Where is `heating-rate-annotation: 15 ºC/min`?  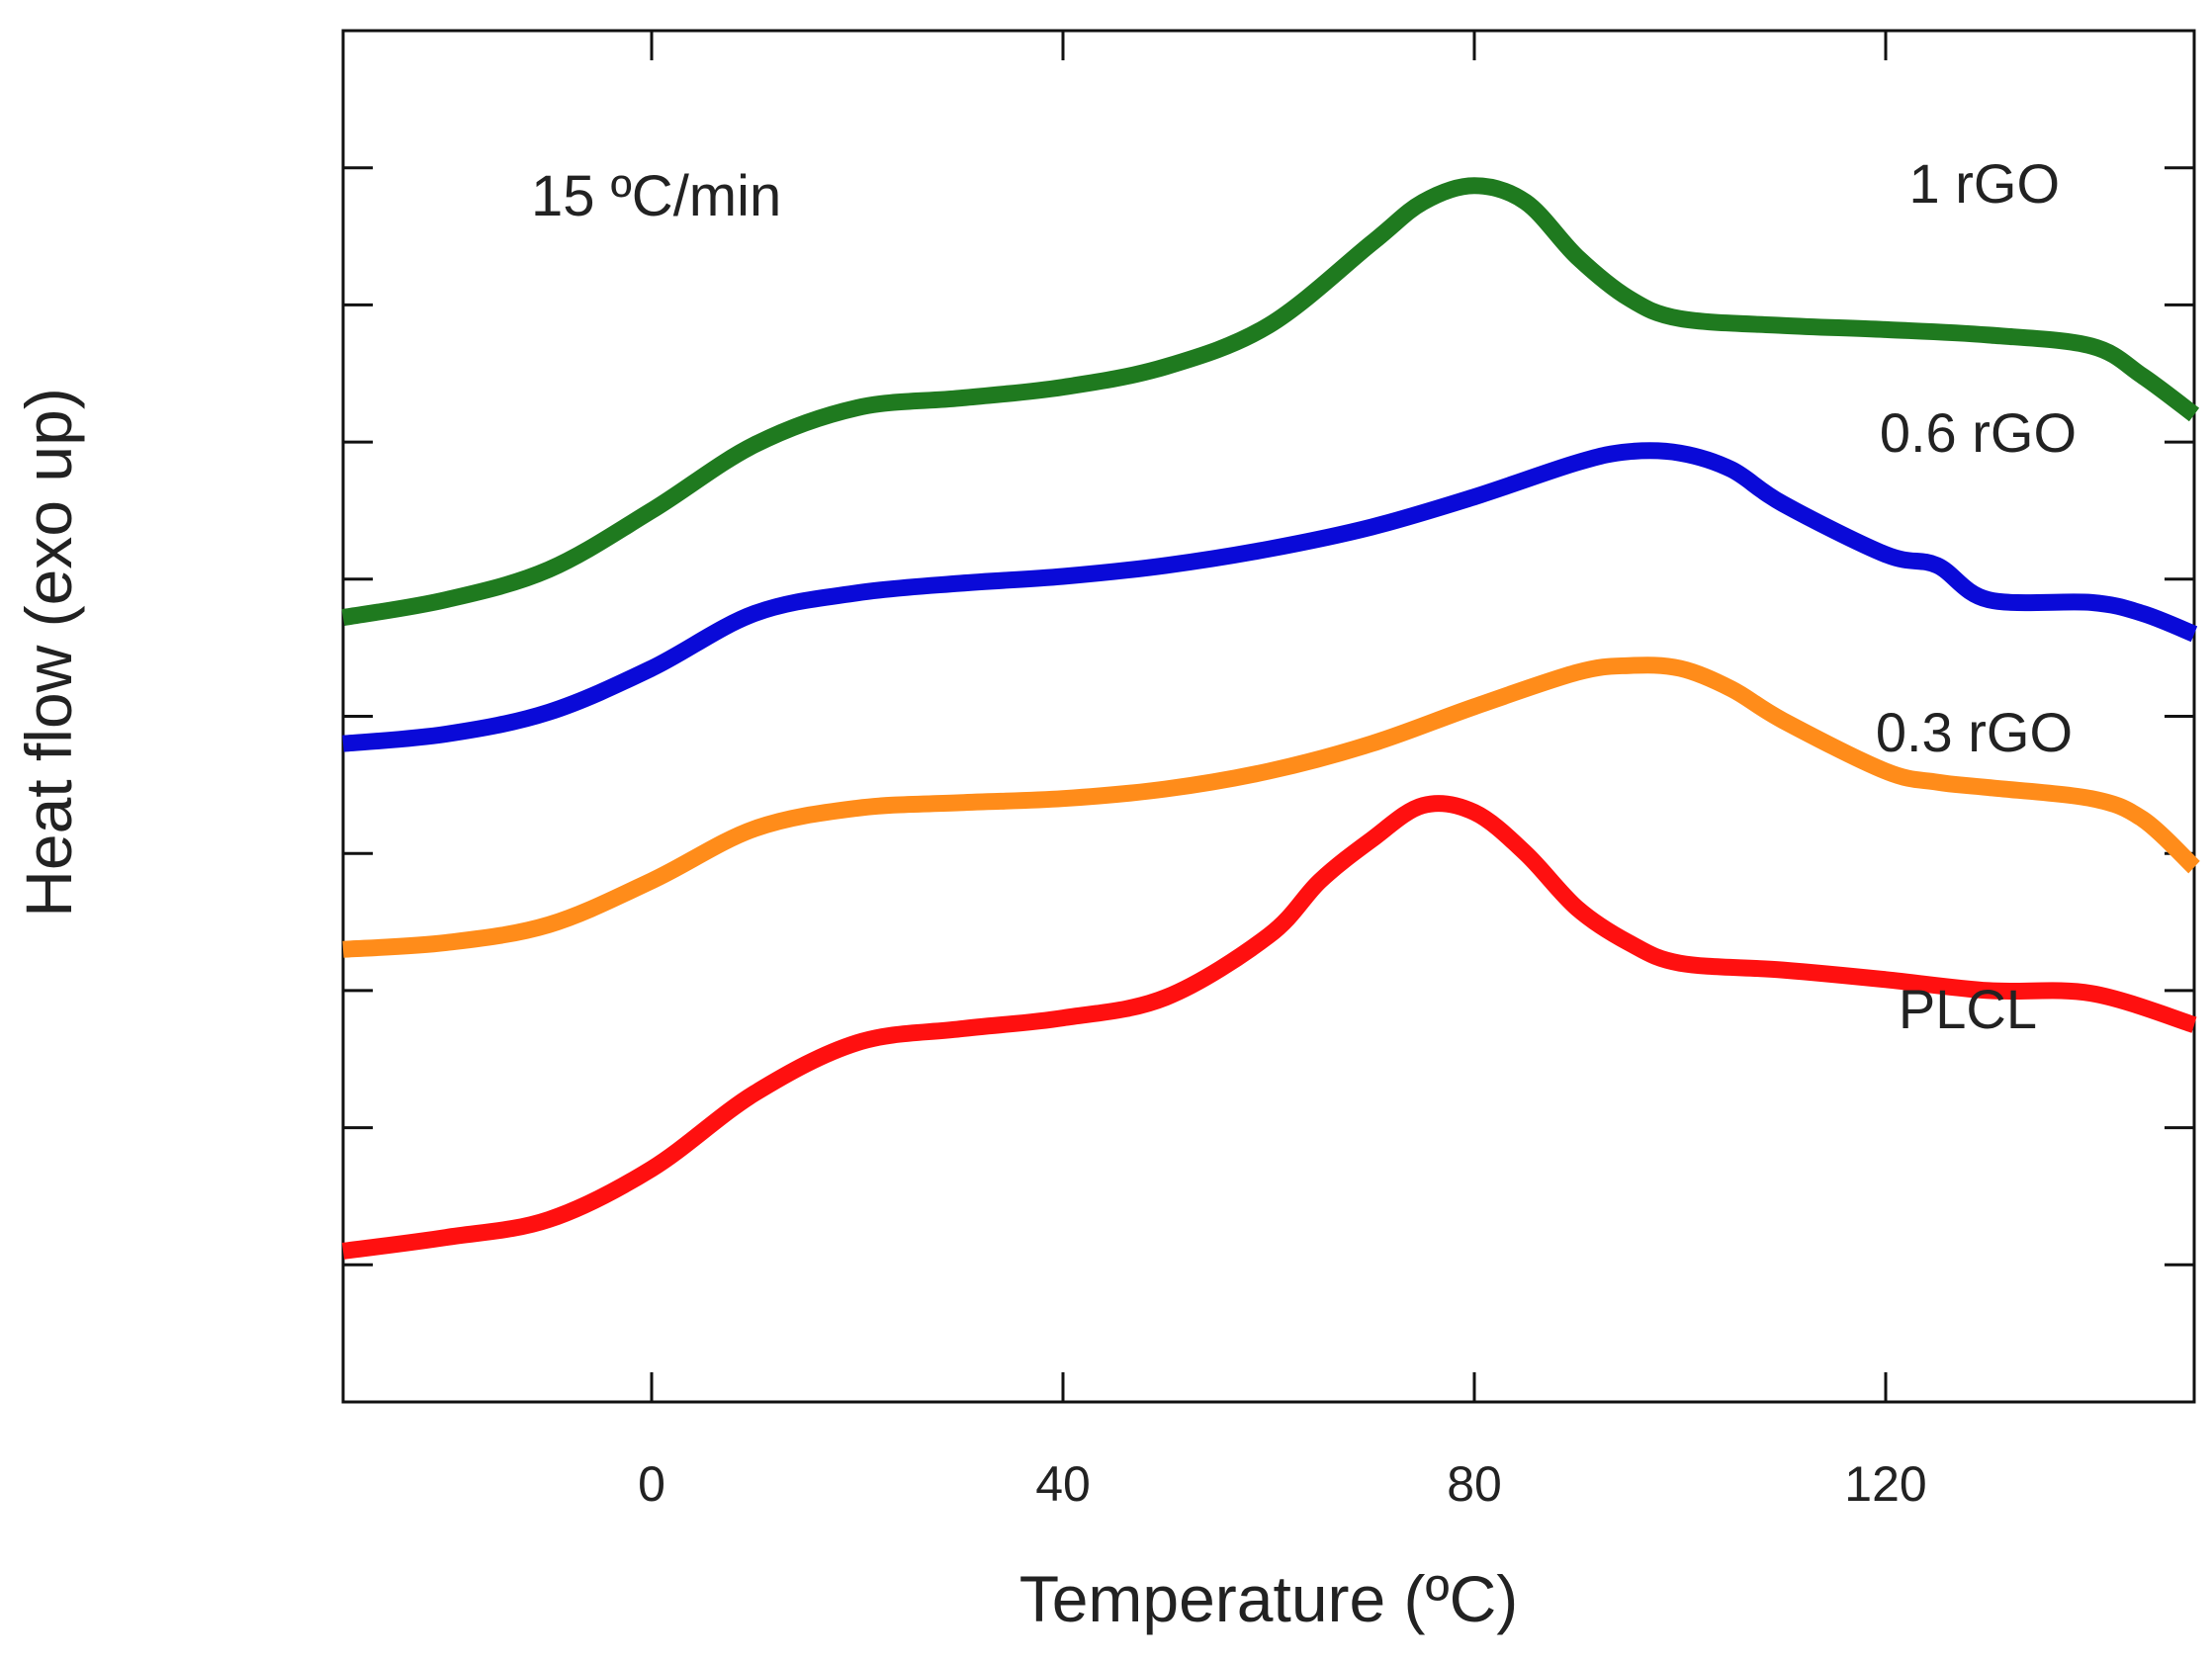 heating-rate-annotation: 15 ºC/min is located at coordinates (656, 196).